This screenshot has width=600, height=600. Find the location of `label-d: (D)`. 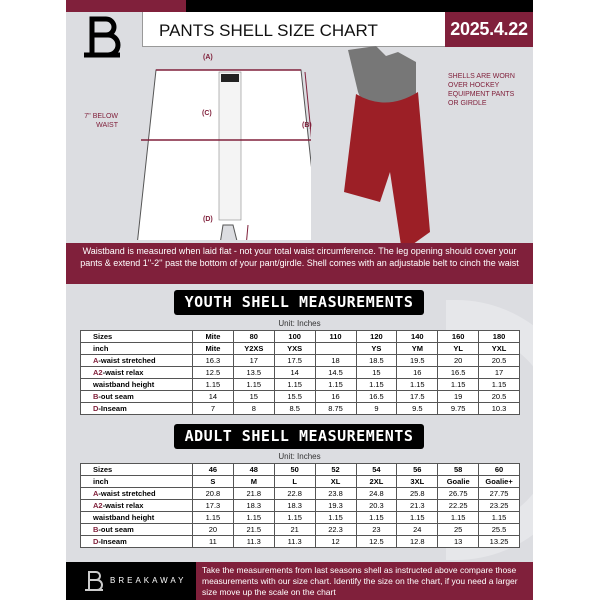

label-d: (D) is located at coordinates (208, 219).